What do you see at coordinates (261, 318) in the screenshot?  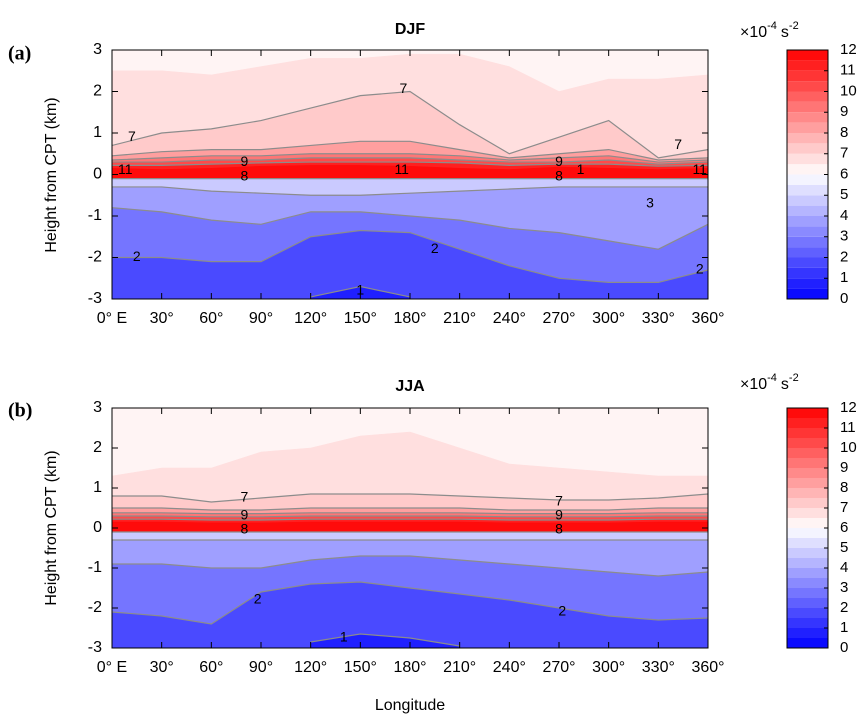 I see `x-tick-label: 90°` at bounding box center [261, 318].